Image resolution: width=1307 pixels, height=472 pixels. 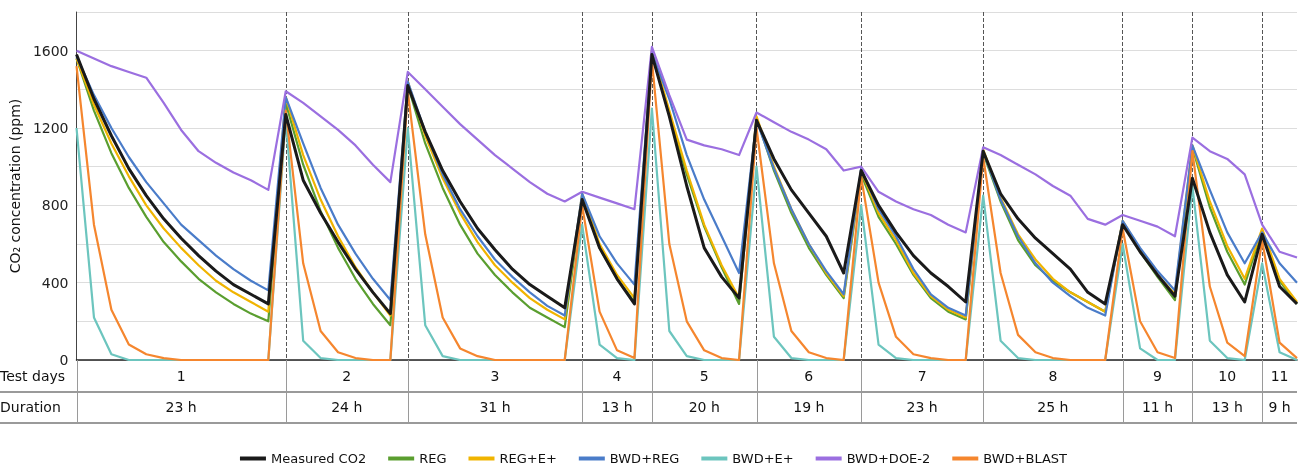 I want to click on text: 3, so click(x=495, y=376).